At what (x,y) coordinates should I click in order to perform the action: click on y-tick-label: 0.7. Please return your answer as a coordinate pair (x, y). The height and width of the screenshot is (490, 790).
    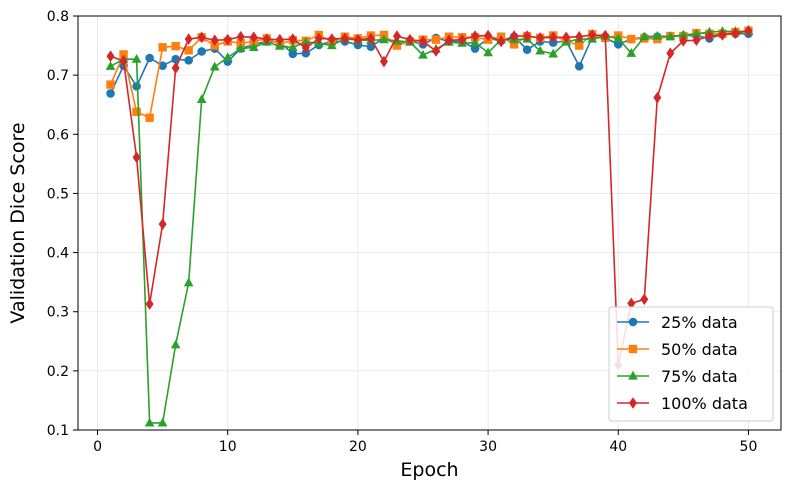
    Looking at the image, I should click on (58, 76).